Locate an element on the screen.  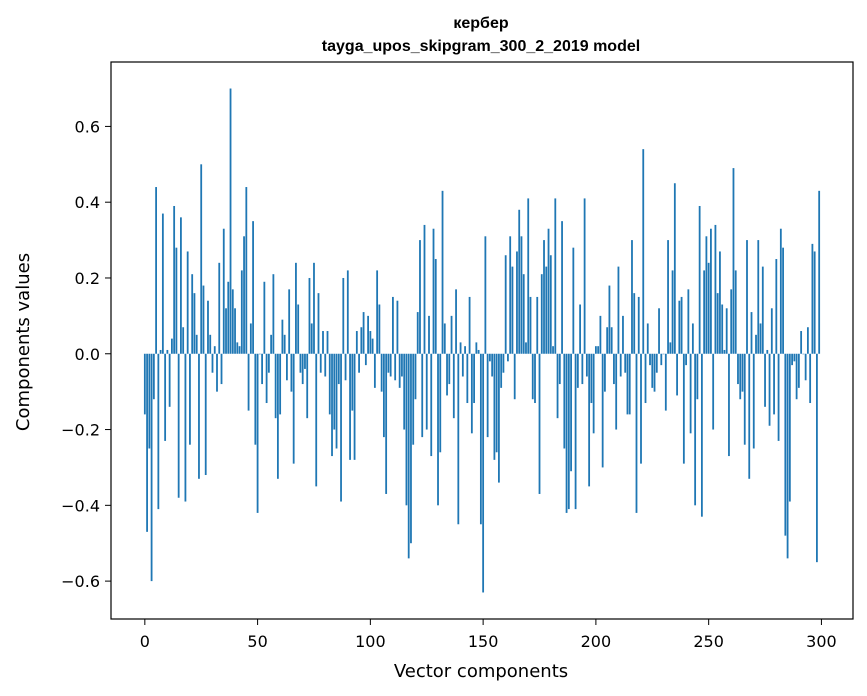
y-tick-label-2: −0.2 is located at coordinates (80, 430).